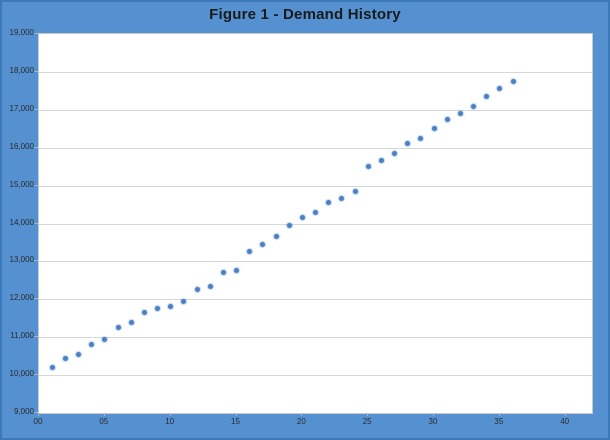  I want to click on x-axis-tick-label: 25, so click(367, 421).